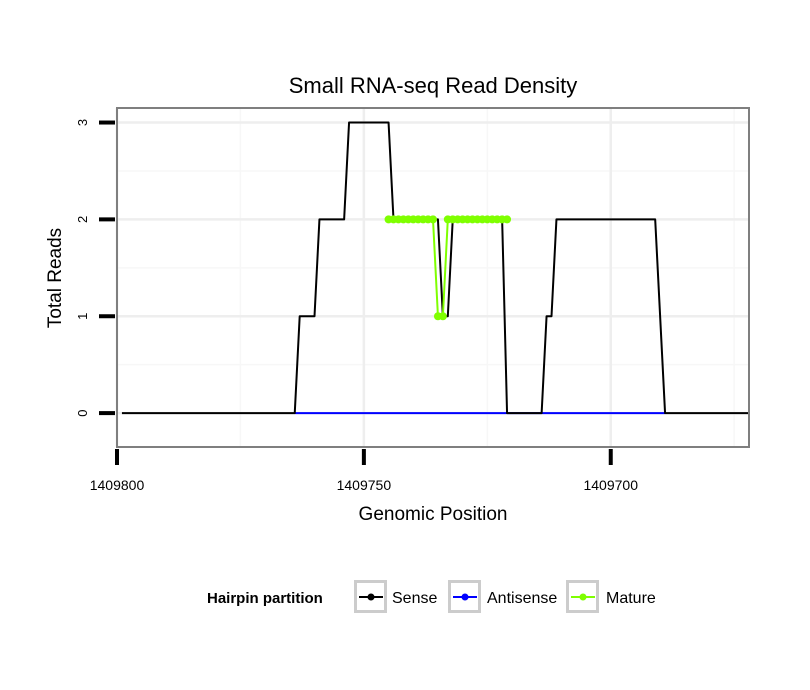  What do you see at coordinates (82, 122) in the screenshot?
I see `y-tick-label: 3` at bounding box center [82, 122].